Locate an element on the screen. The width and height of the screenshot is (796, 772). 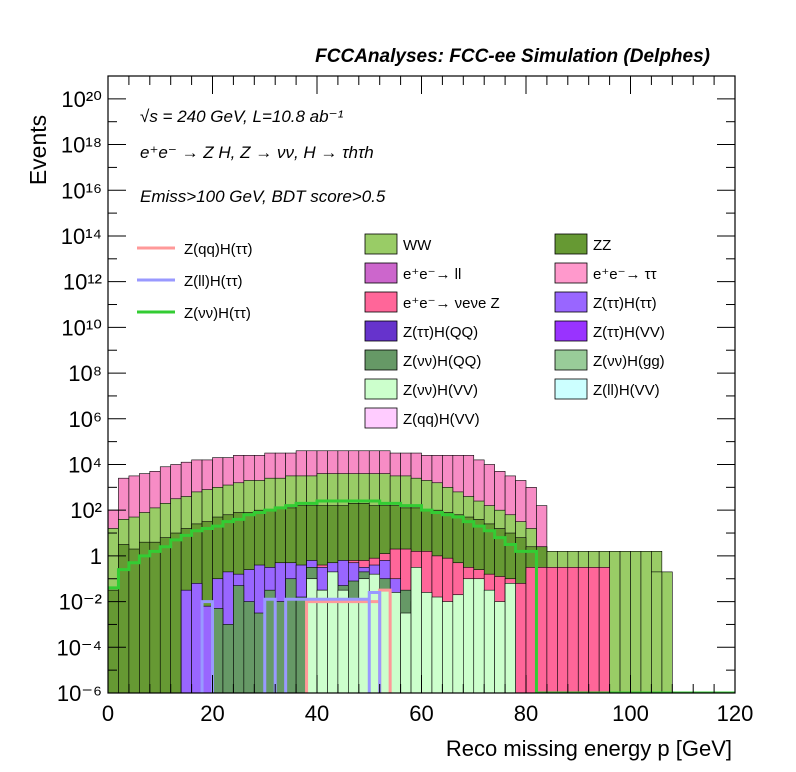
x-tick-label: 40 is located at coordinates (317, 713).